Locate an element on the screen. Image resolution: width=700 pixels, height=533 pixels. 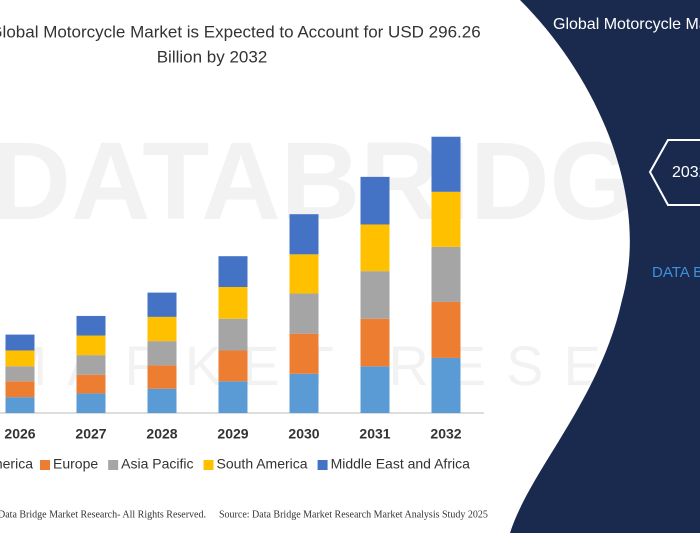
watermark-sub: MARKET RESEARCH is located at coordinates (350, 365).